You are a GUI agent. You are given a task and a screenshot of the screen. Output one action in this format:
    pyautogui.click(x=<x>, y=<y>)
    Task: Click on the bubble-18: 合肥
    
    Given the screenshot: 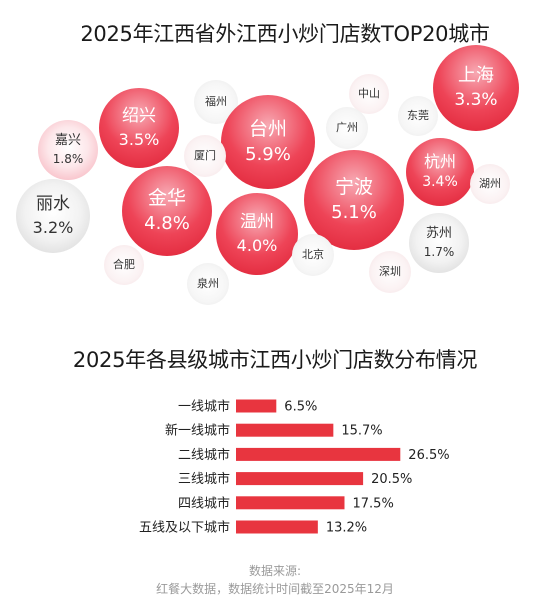 What is the action you would take?
    pyautogui.click(x=124, y=265)
    